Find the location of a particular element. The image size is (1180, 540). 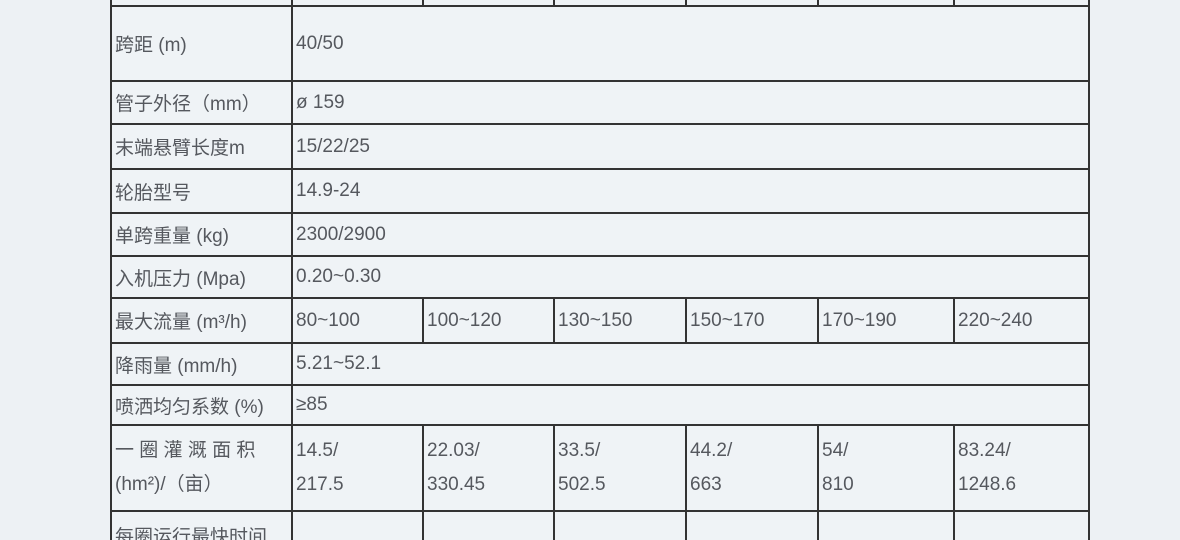

cell-value: 40/50 is located at coordinates (690, 43).